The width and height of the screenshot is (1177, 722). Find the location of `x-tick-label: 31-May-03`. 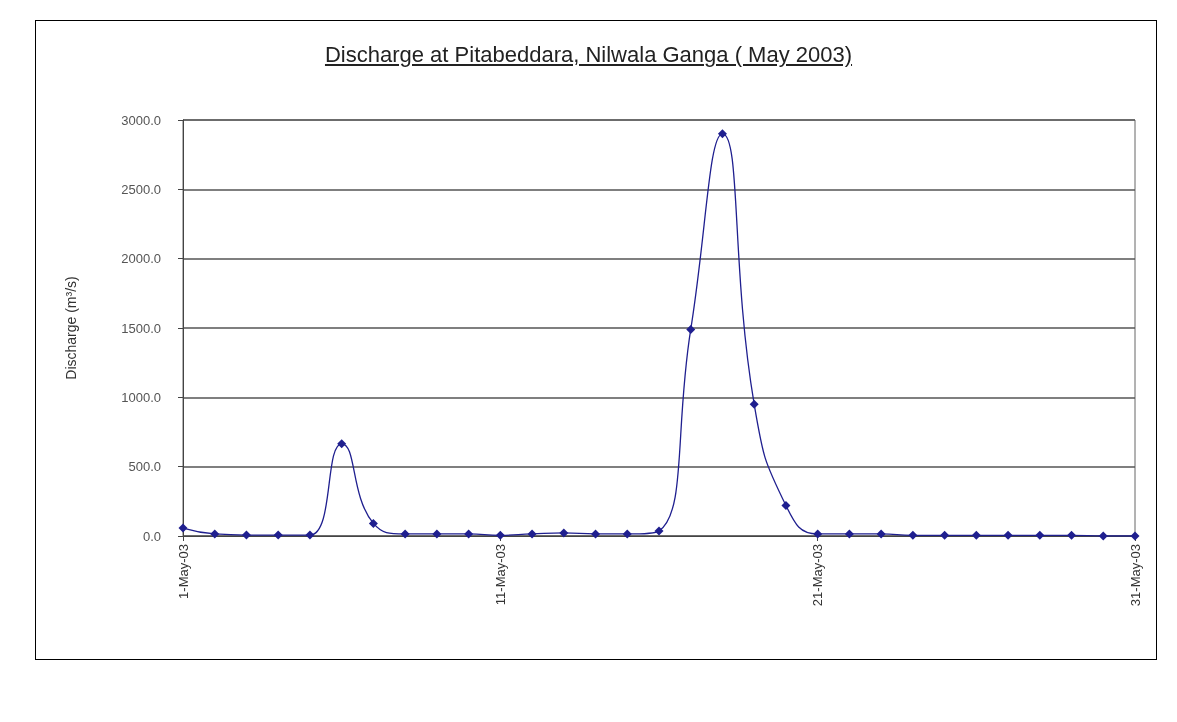

x-tick-label: 31-May-03 is located at coordinates (1135, 575).